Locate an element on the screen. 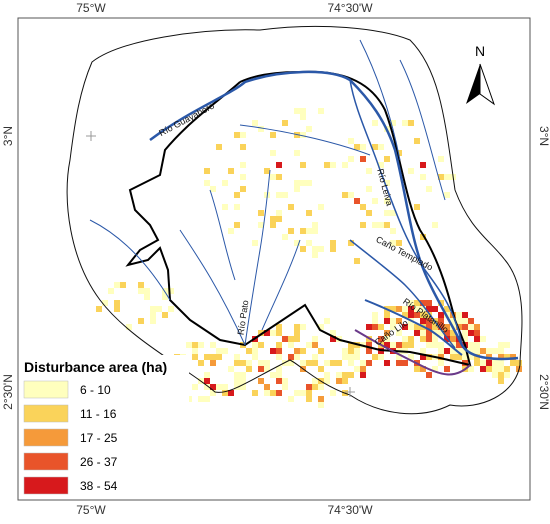 The height and width of the screenshot is (524, 550). coord-label: 75°W is located at coordinates (91, 8).